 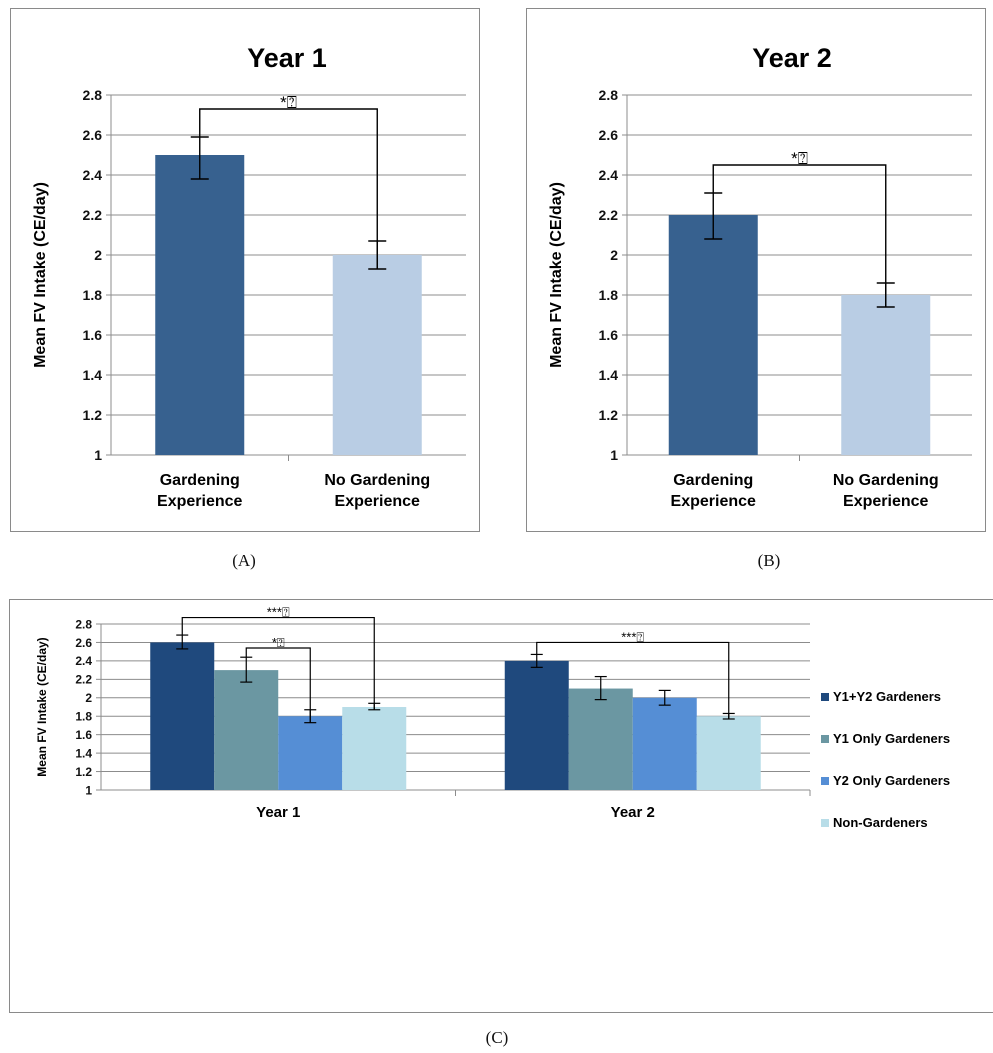 What do you see at coordinates (891, 780) in the screenshot?
I see `legend-label: Y2 Only Gardeners` at bounding box center [891, 780].